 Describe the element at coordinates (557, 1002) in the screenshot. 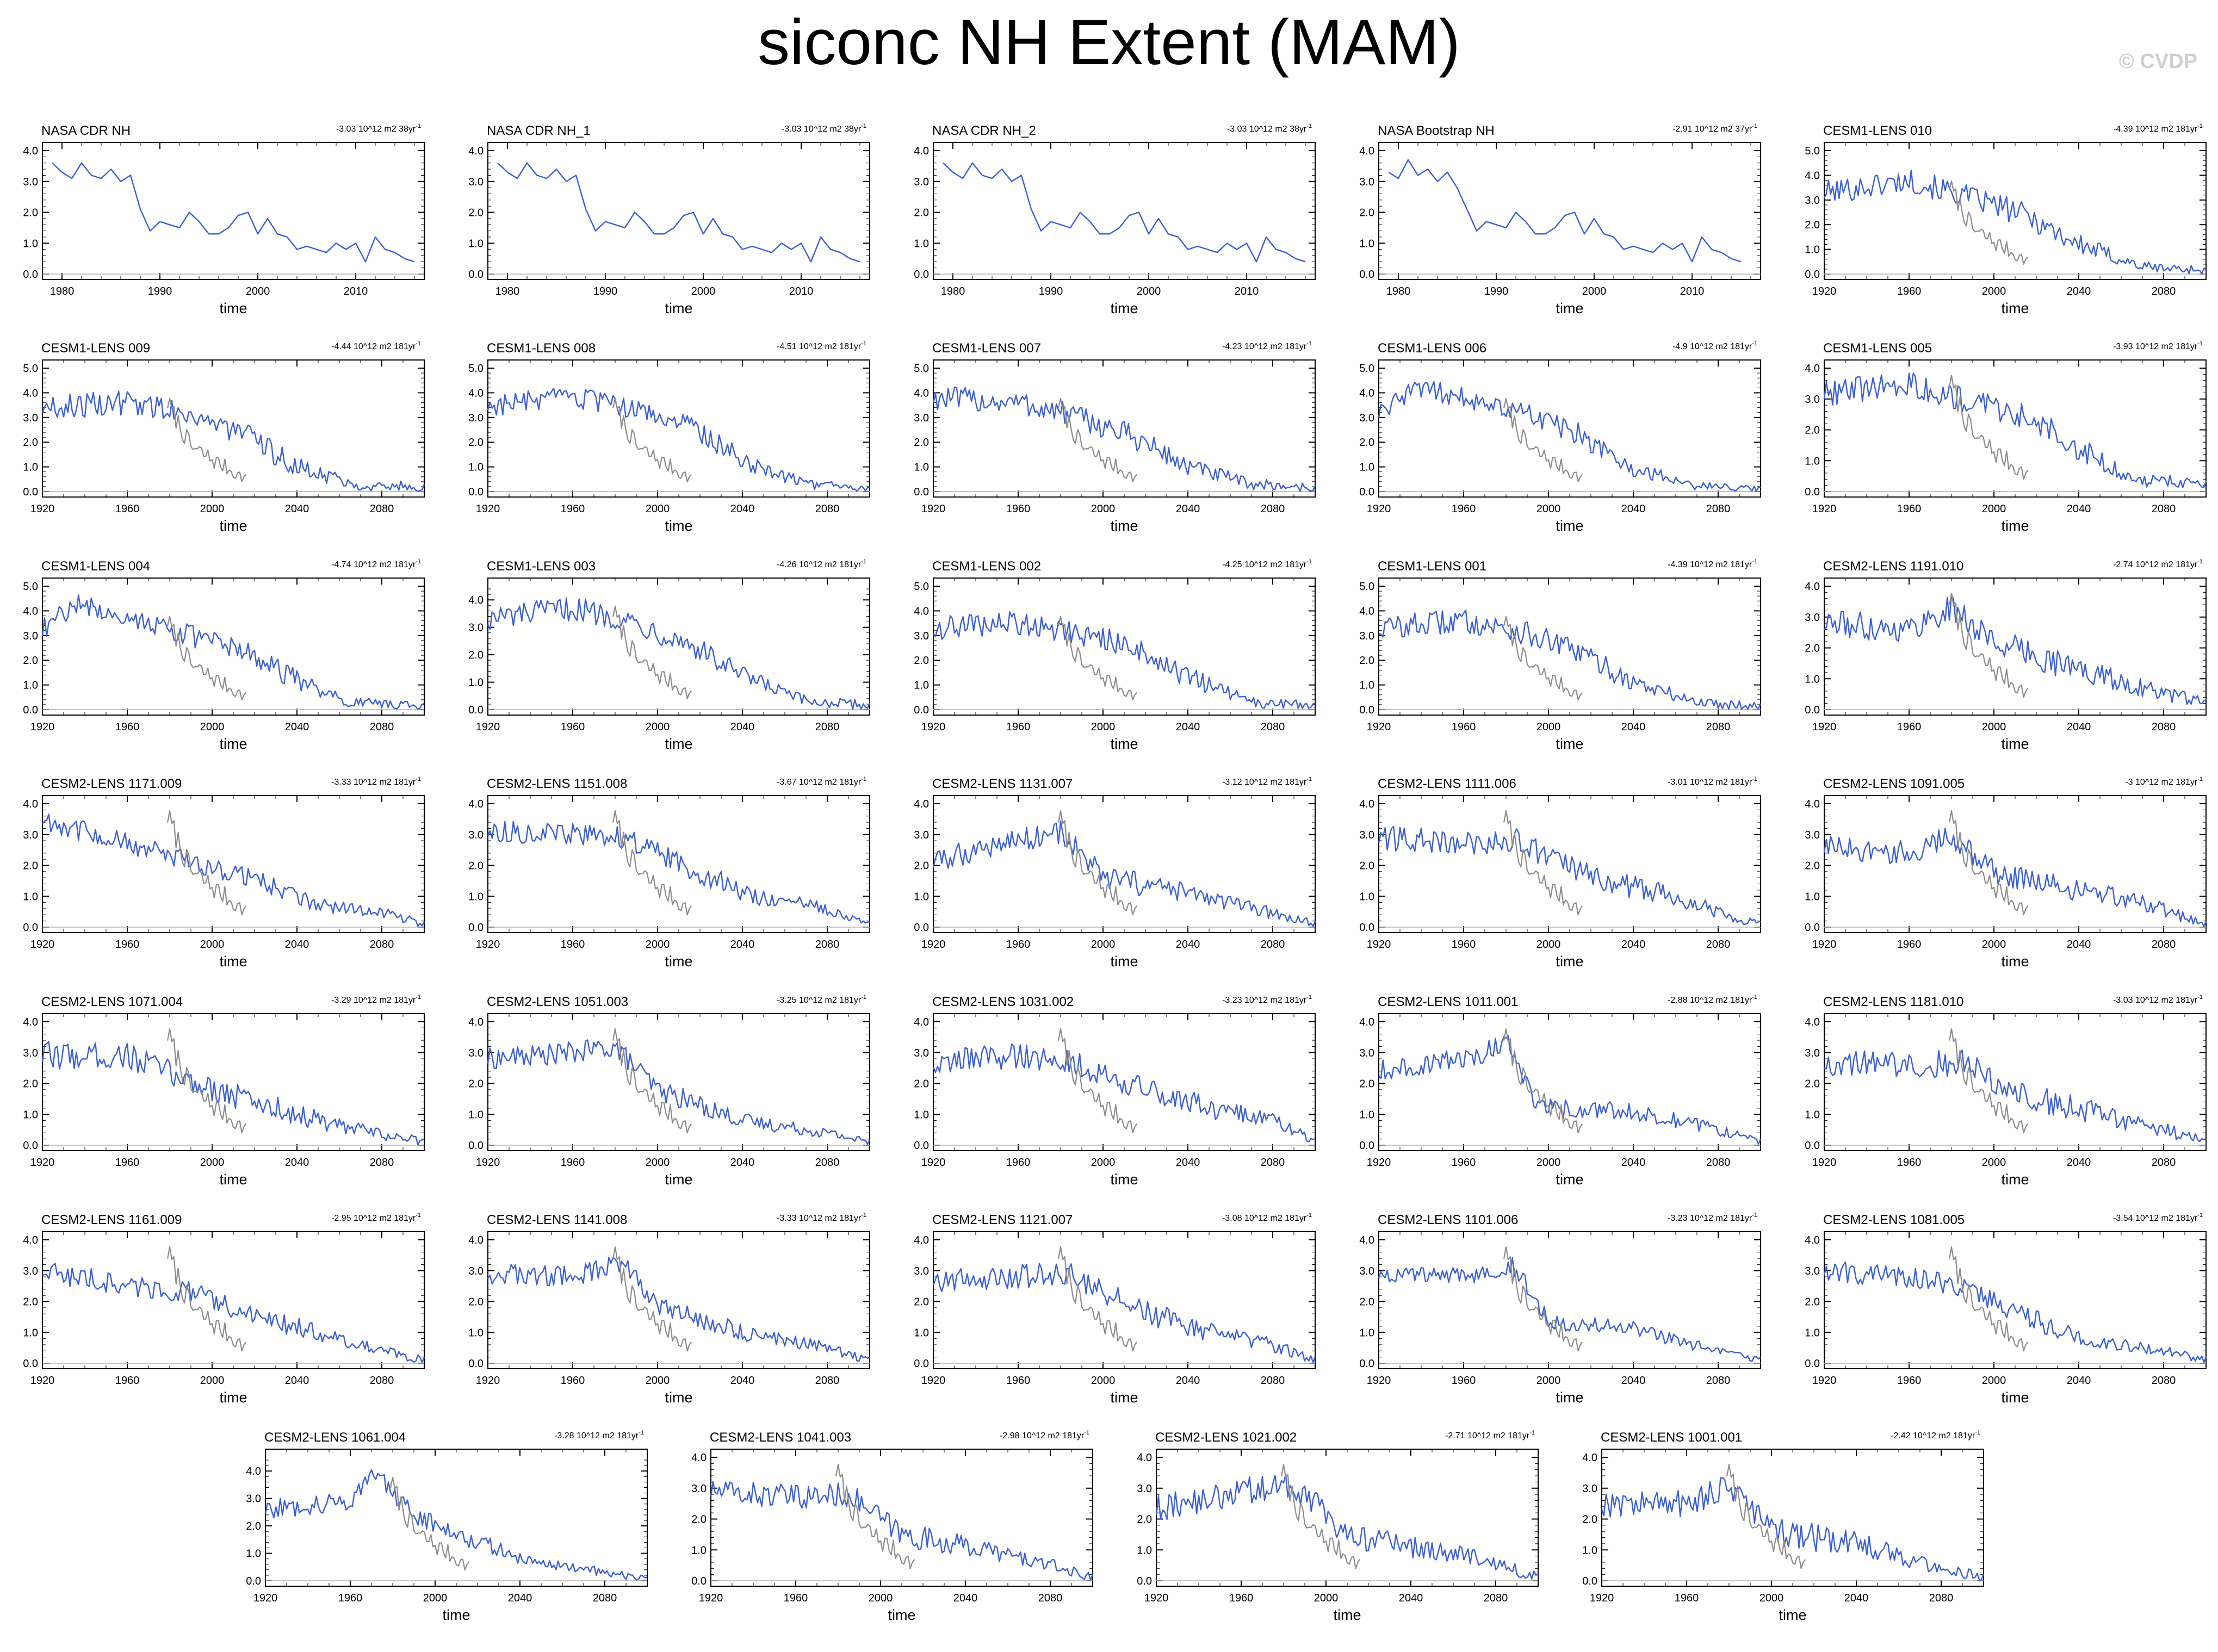

I see `panel-title: CESM2-LENS 1051.003` at that location.